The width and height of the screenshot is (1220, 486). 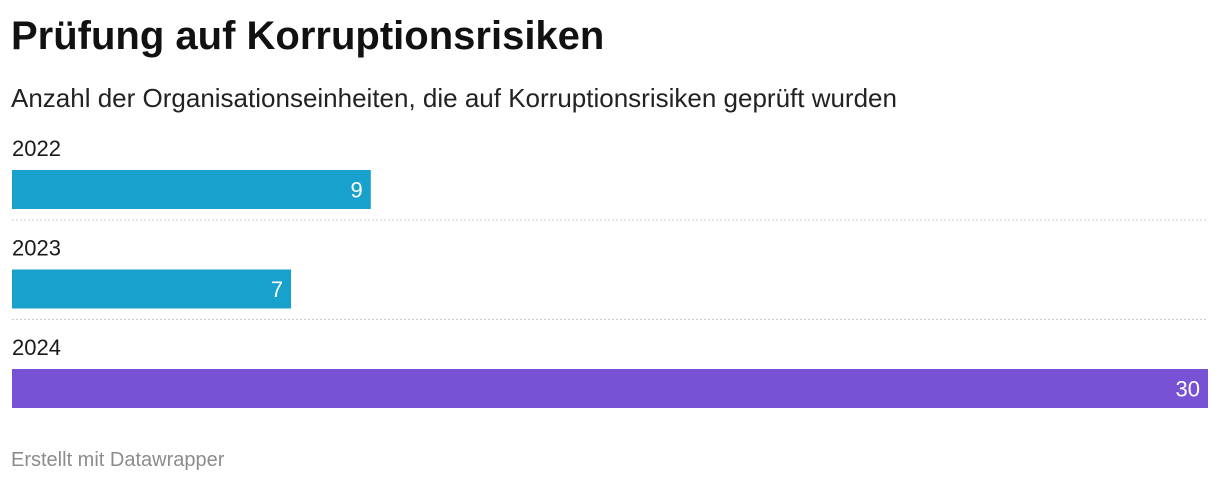 What do you see at coordinates (152, 289) in the screenshot?
I see `bar-2023` at bounding box center [152, 289].